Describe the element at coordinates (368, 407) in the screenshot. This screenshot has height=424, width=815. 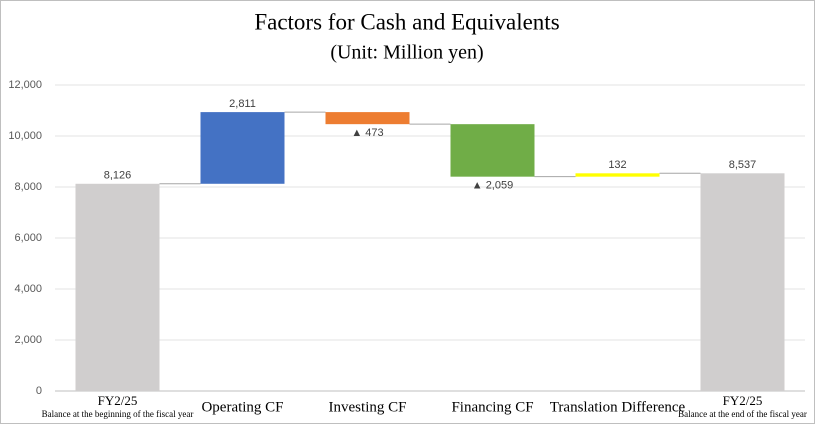
I see `x-tick-label: Investing CF` at that location.